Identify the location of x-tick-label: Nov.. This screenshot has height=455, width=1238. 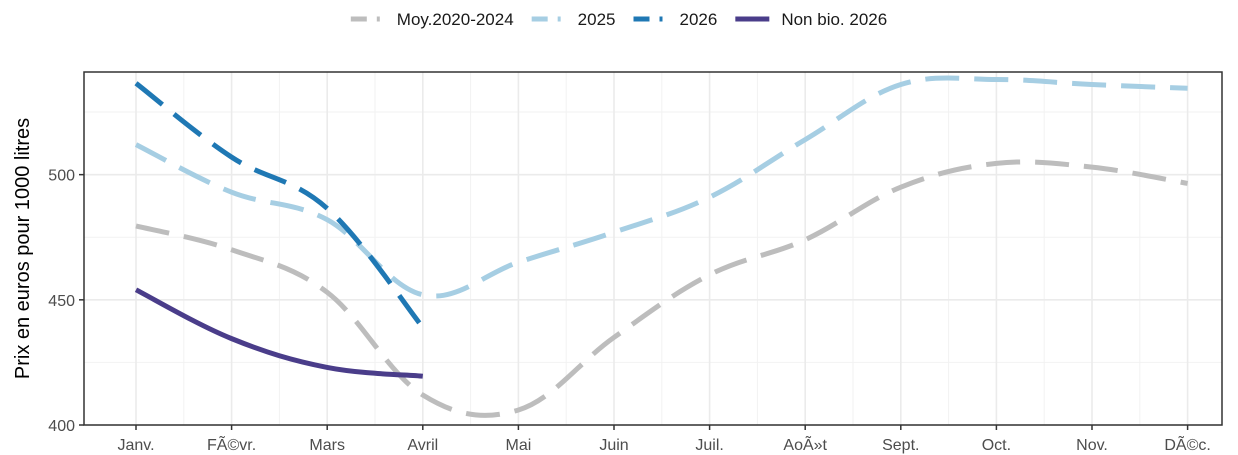
(1092, 445).